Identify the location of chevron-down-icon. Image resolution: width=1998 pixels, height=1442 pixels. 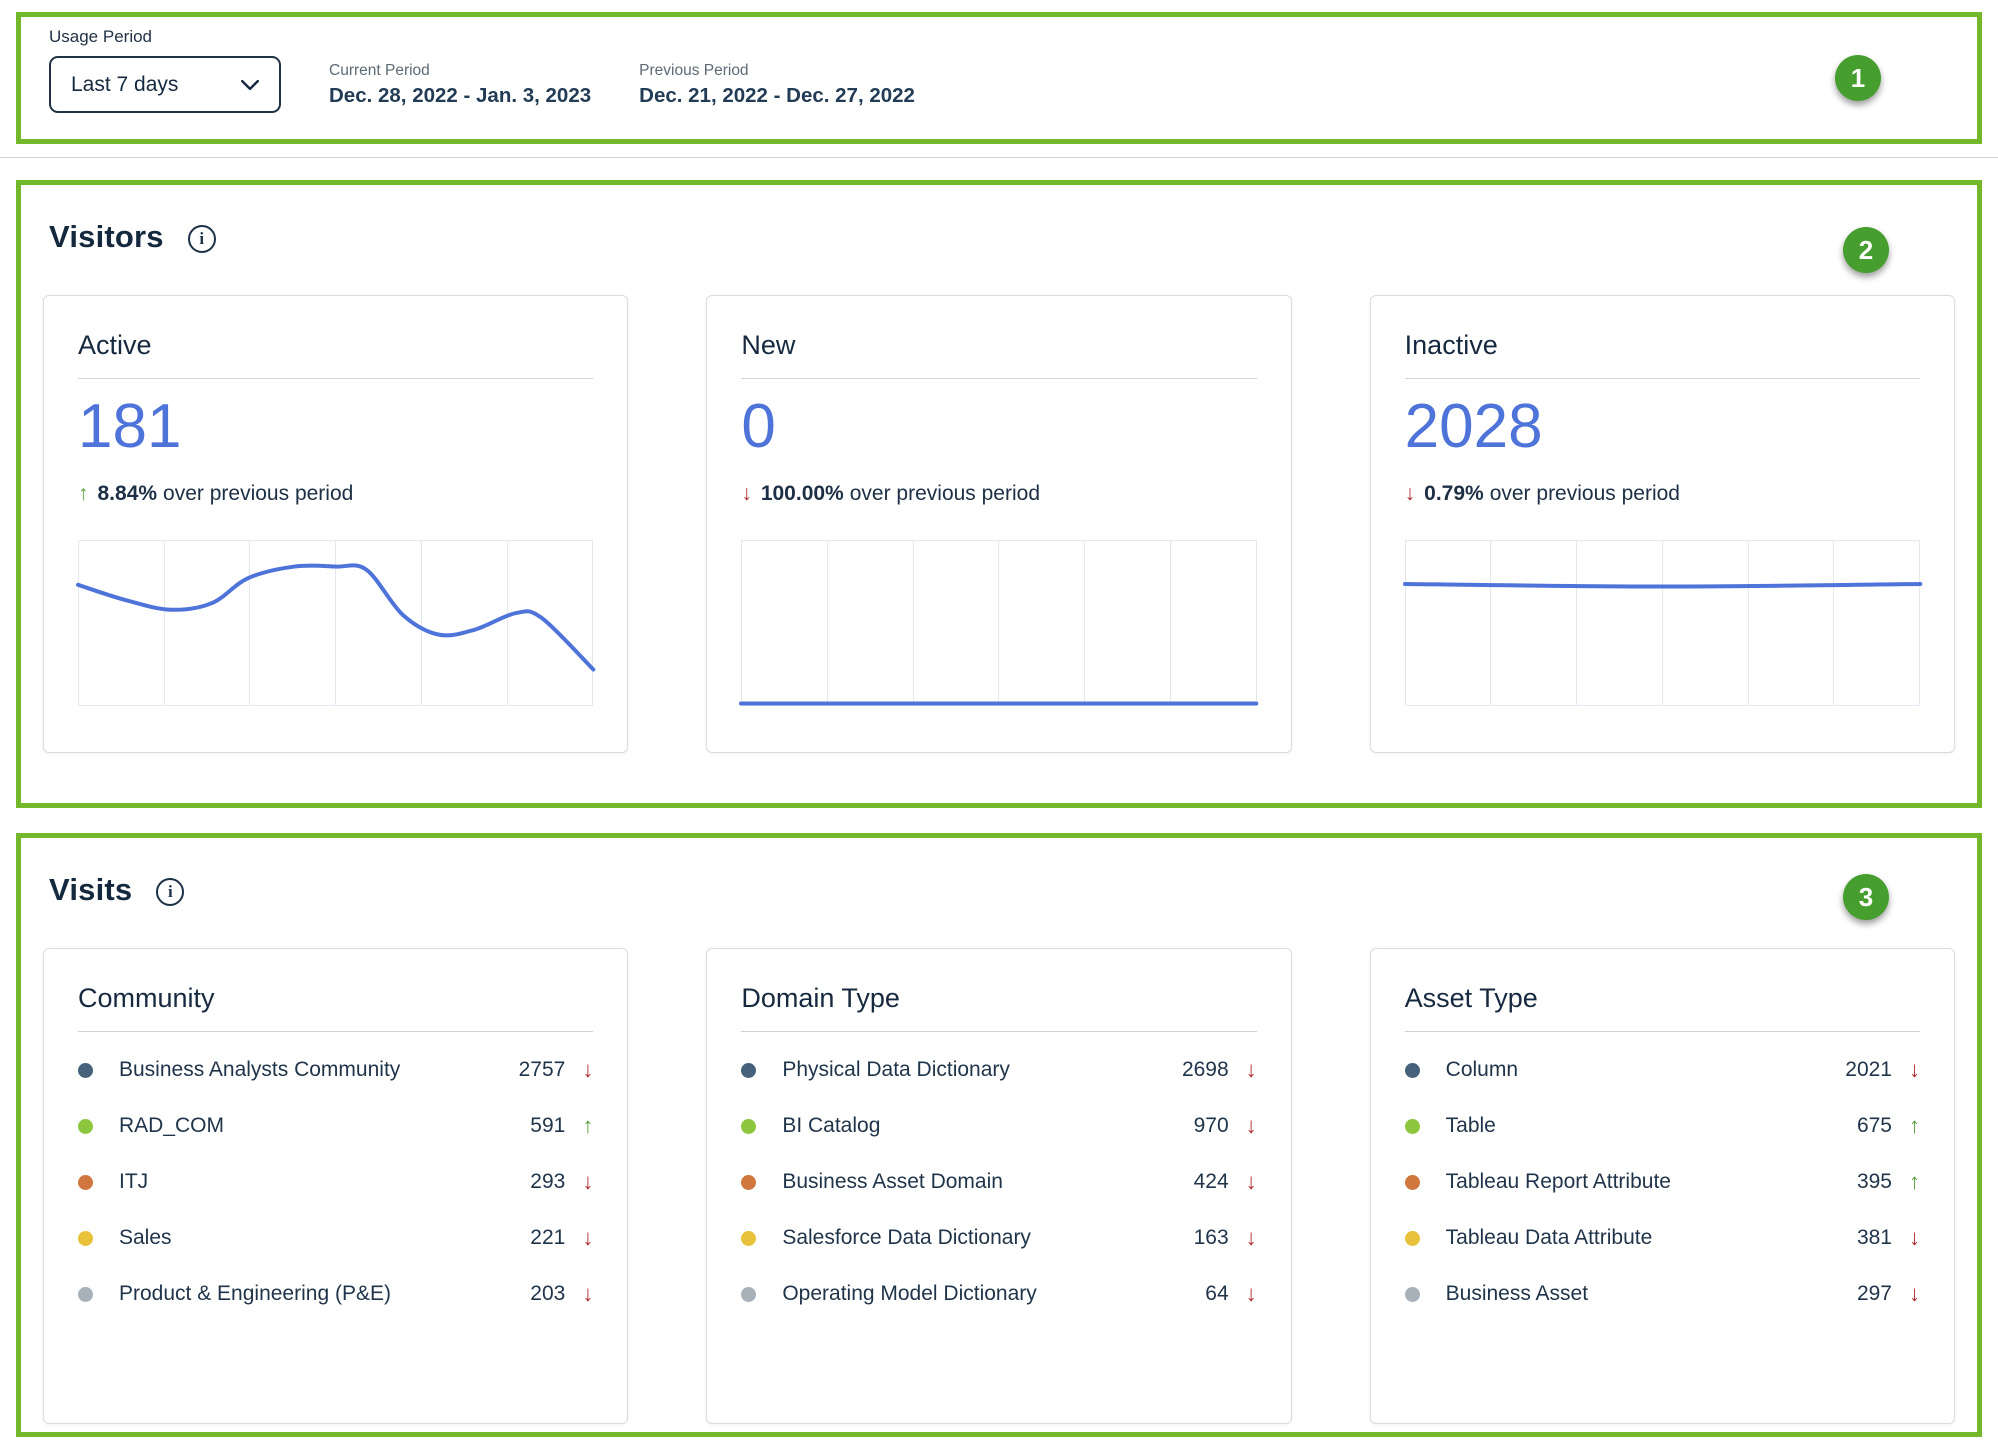
(250, 84).